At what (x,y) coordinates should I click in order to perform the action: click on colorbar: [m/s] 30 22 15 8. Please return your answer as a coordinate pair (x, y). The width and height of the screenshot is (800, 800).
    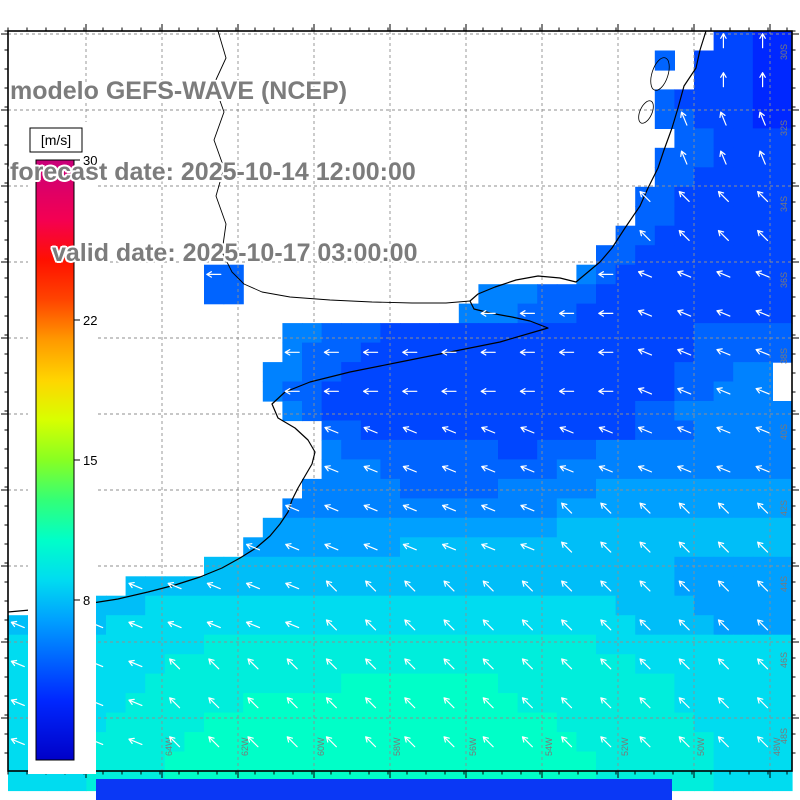
    Looking at the image, I should click on (62, 448).